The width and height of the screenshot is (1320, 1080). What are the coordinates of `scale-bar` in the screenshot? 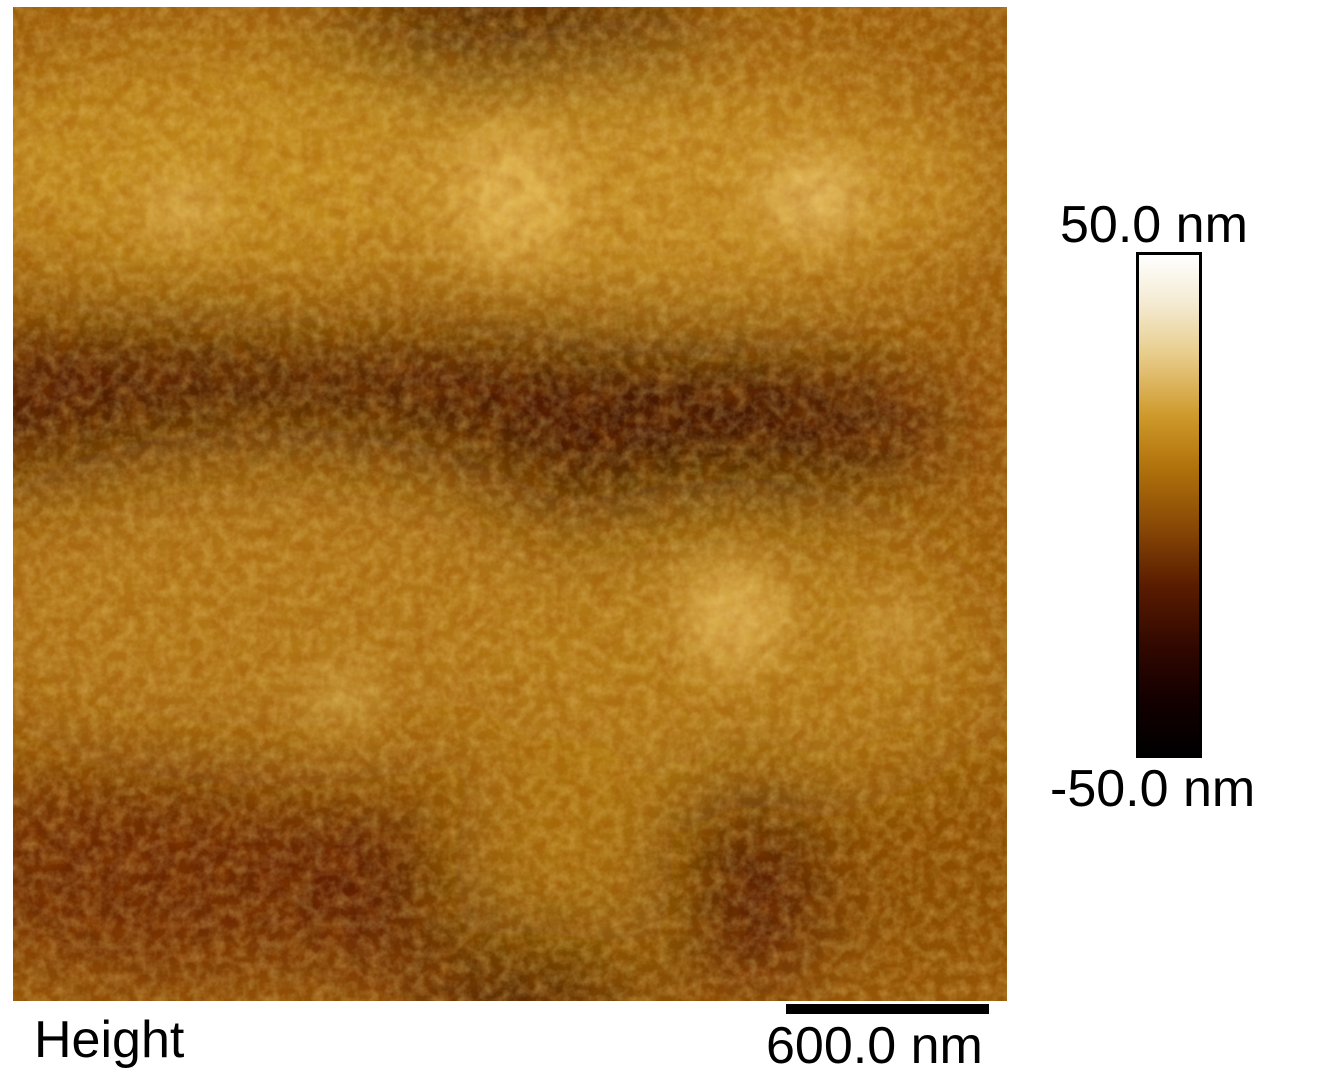 It's located at (887, 1009).